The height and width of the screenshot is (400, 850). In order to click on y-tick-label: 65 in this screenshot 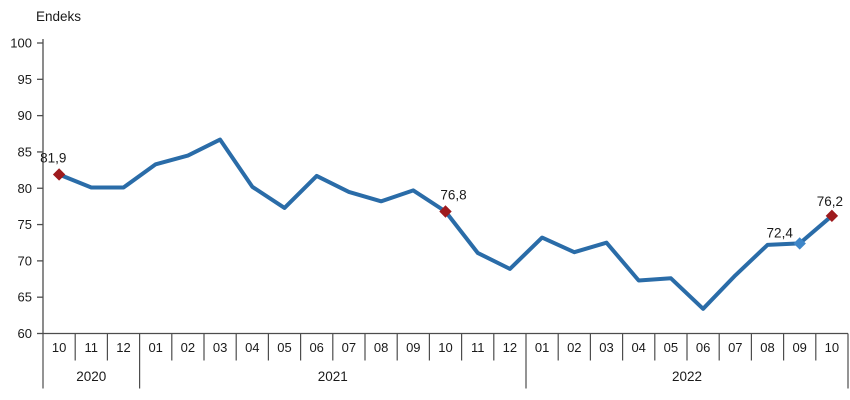, I will do `click(25, 297)`.